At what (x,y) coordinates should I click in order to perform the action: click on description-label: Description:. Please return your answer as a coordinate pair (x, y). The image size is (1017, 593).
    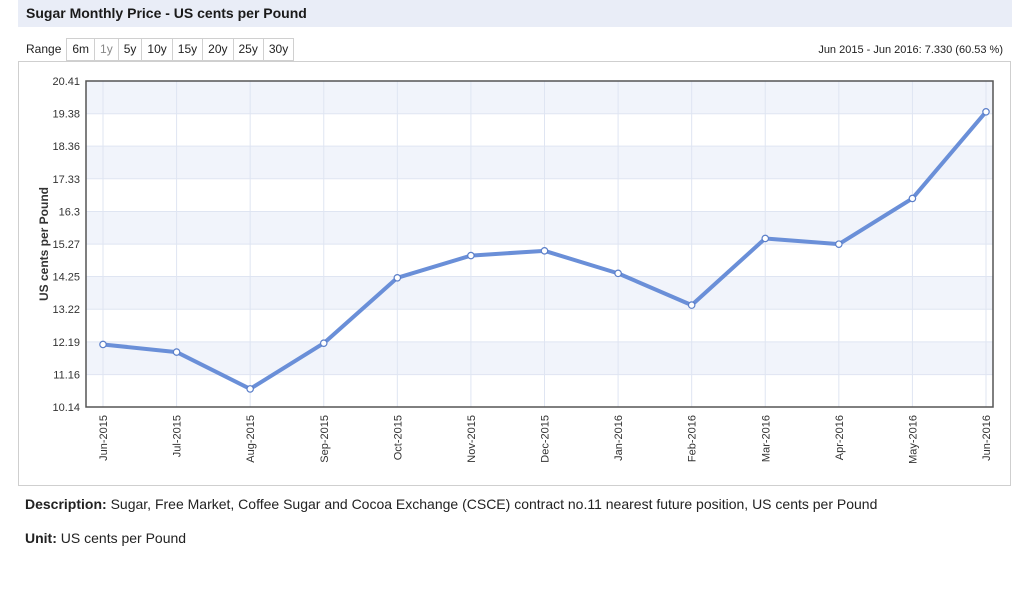
    Looking at the image, I should click on (66, 504).